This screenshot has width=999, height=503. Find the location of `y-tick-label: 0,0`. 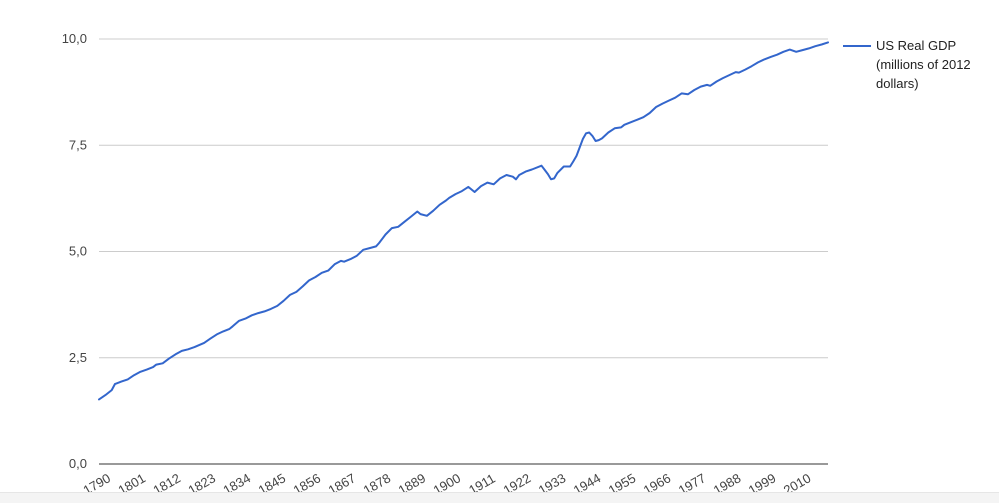

y-tick-label: 0,0 is located at coordinates (78, 463).